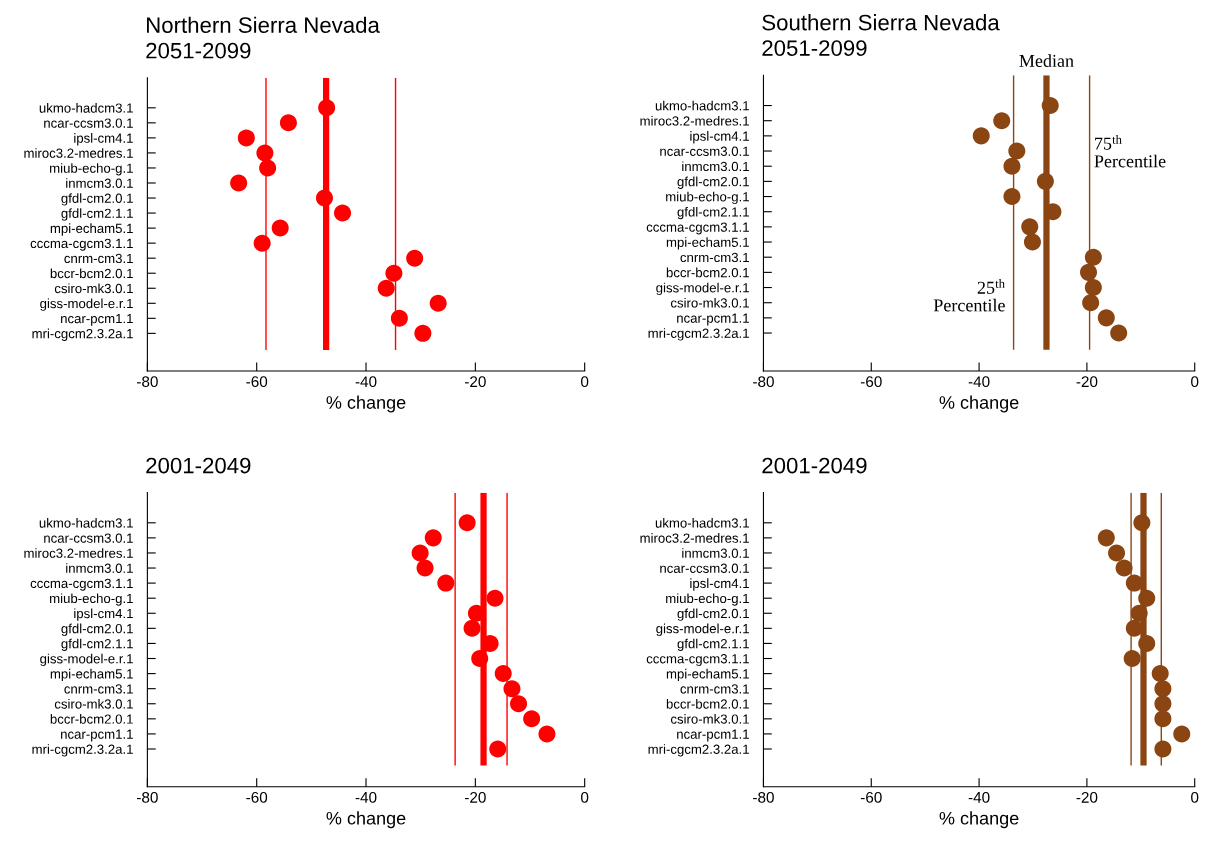 The height and width of the screenshot is (845, 1208). Describe the element at coordinates (715, 166) in the screenshot. I see `y-tick-label: inmcm3.0.1` at that location.